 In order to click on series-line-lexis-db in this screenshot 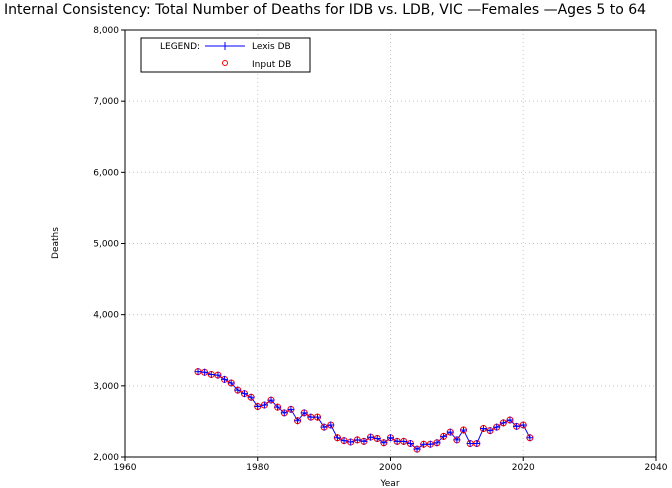, I will do `click(364, 410)`.